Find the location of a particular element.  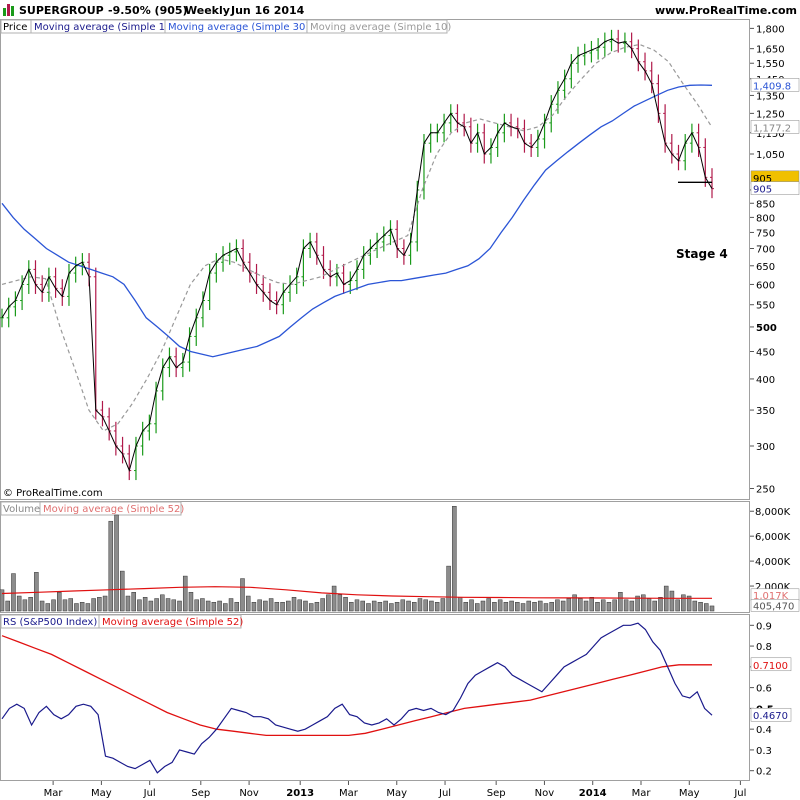

price-tick-label: 1,350 is located at coordinates (770, 96).